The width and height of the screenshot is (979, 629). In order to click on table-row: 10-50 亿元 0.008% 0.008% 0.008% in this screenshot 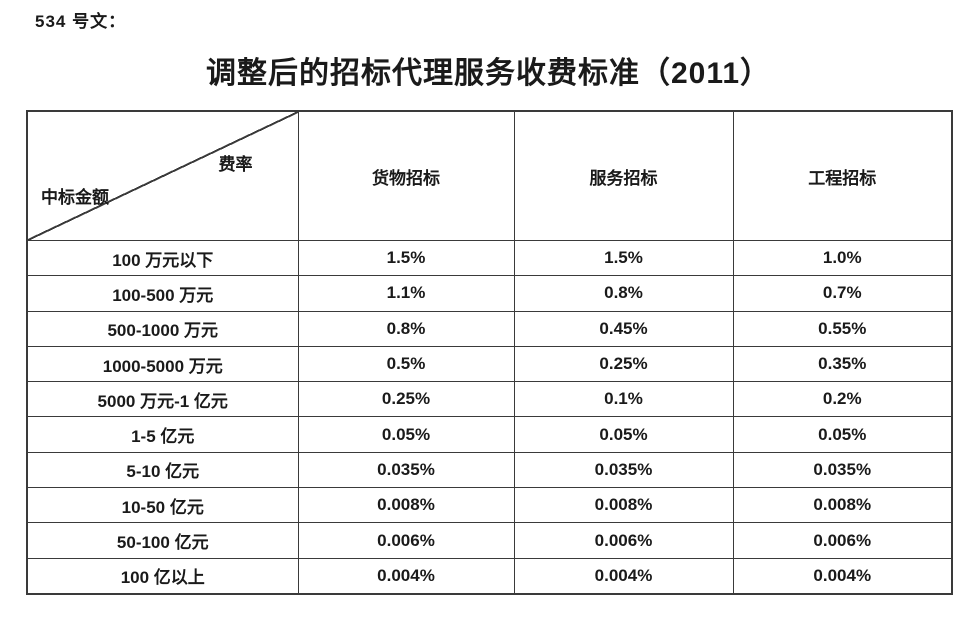, I will do `click(489, 505)`.